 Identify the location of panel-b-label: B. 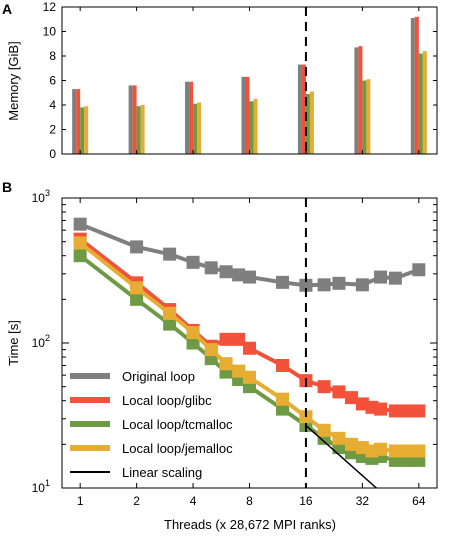
(7, 187).